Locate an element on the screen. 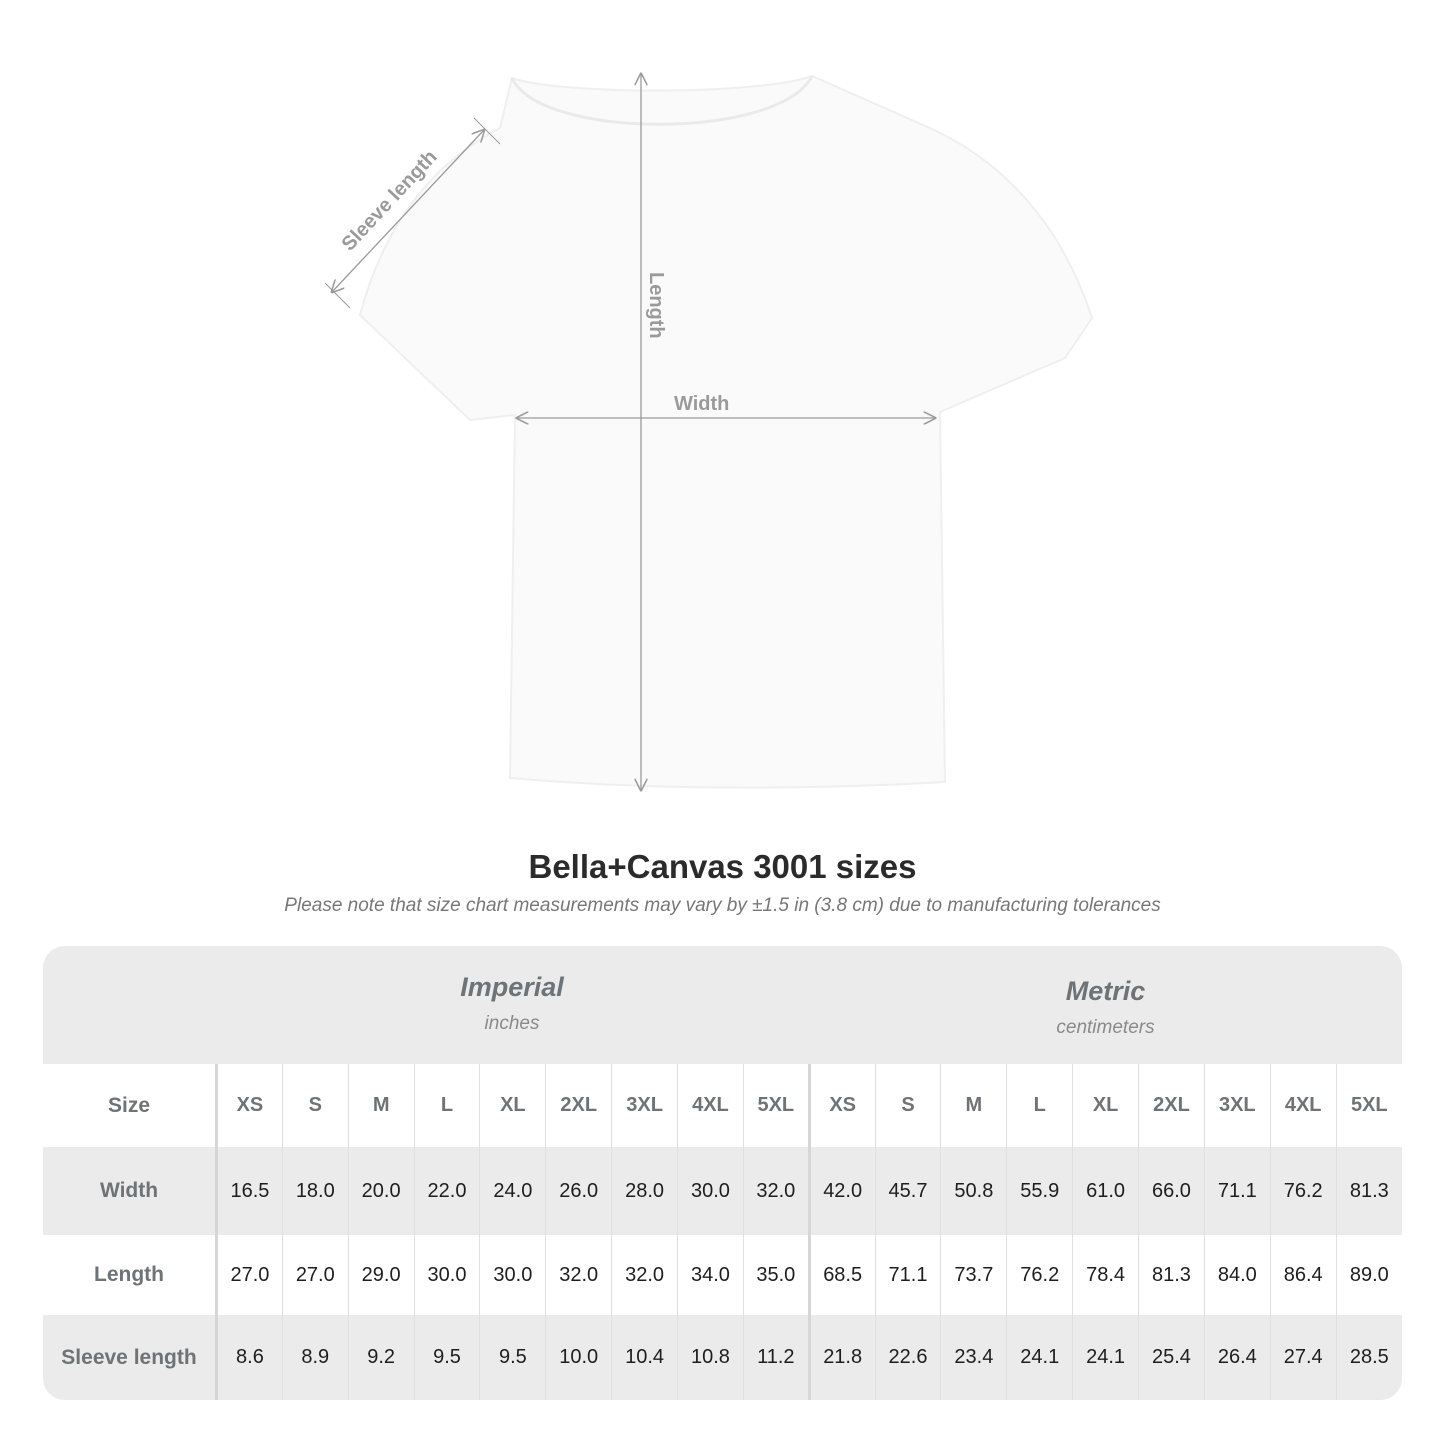 This screenshot has height=1445, width=1445. imperial-size-header: XL is located at coordinates (512, 1105).